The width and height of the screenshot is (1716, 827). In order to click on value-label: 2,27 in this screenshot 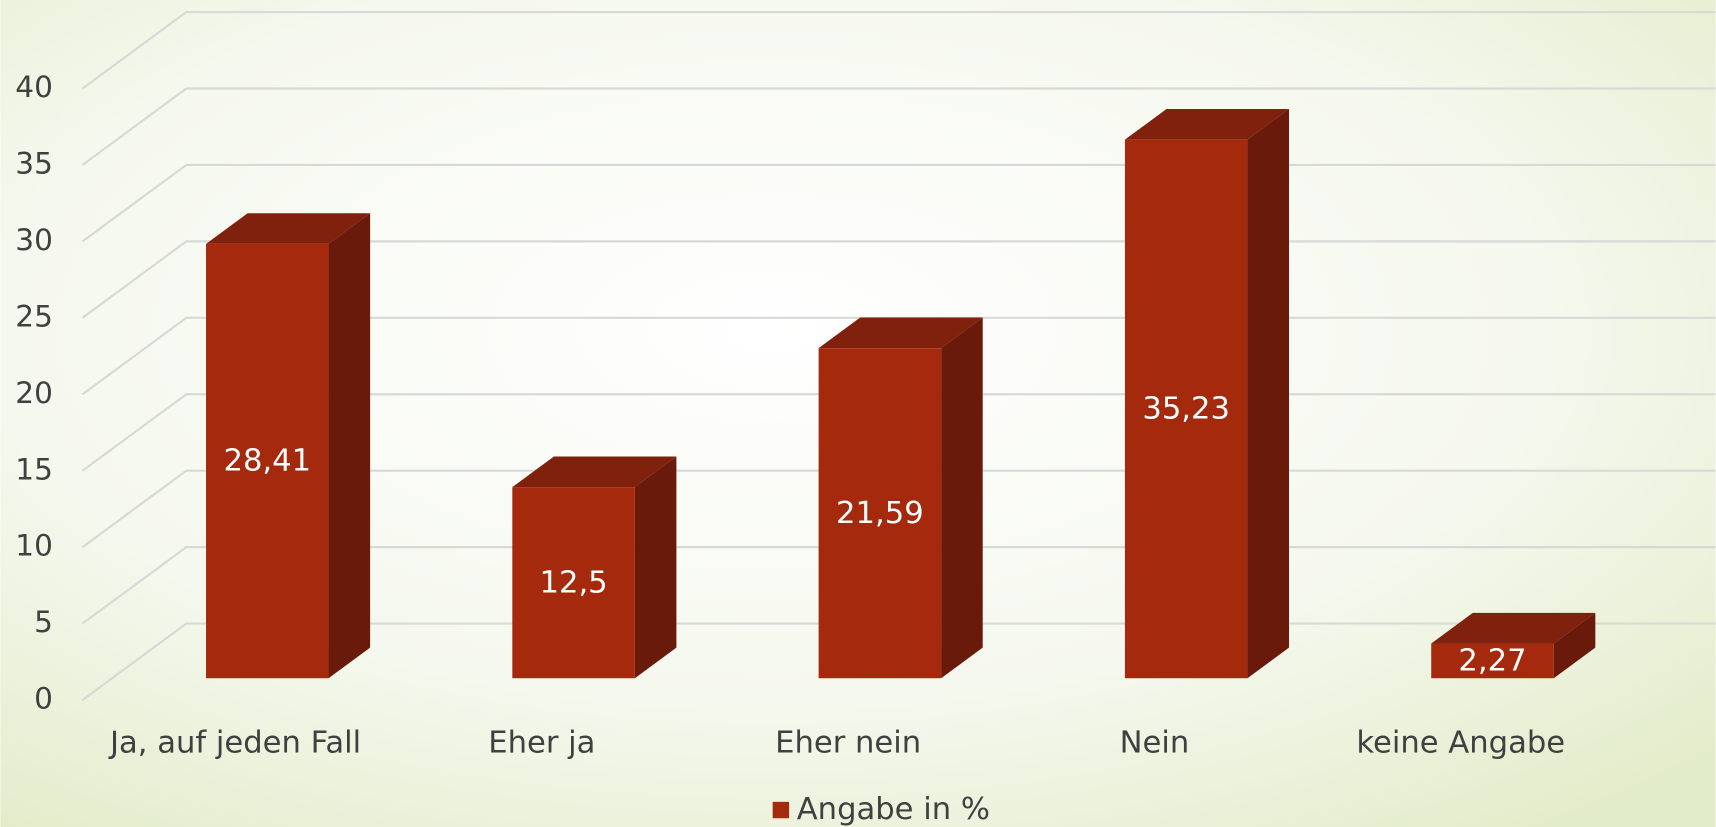, I will do `click(1492, 660)`.